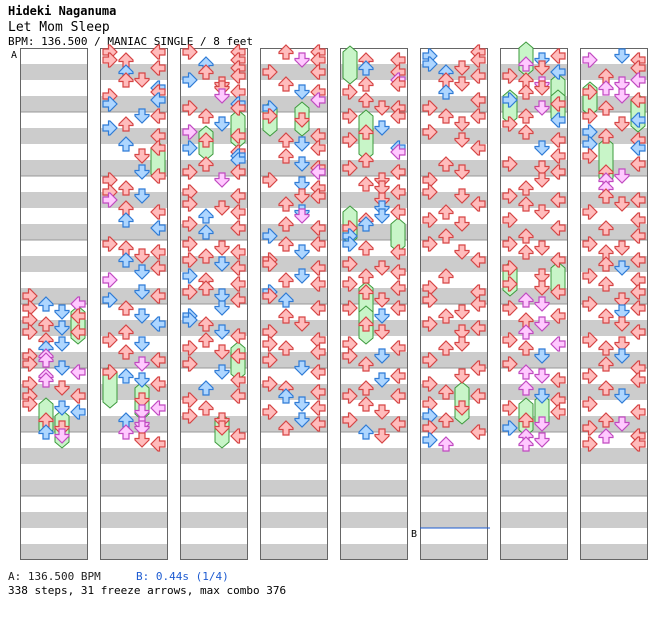 This screenshot has width=672, height=620. I want to click on bpm-legend: A: 136.500 BPM, so click(54, 576).